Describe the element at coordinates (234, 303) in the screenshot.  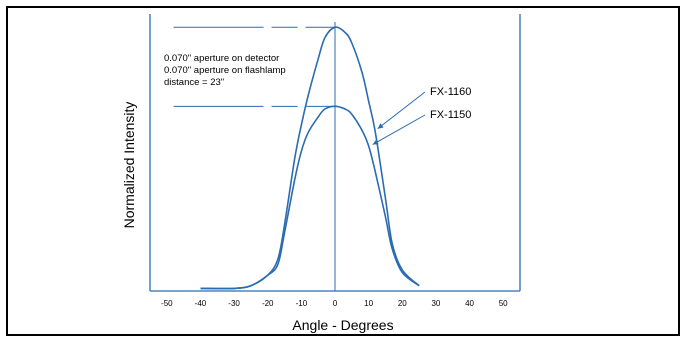
I see `x-tick-label: -30` at that location.